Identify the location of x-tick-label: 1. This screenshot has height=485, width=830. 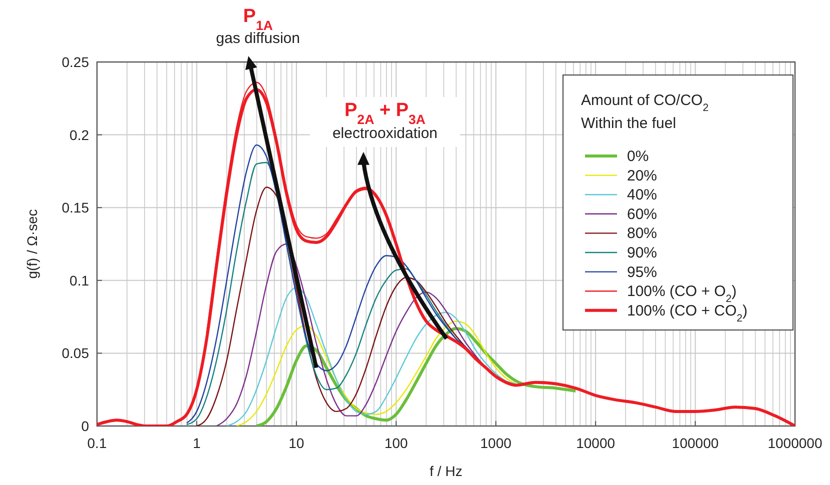
(196, 443).